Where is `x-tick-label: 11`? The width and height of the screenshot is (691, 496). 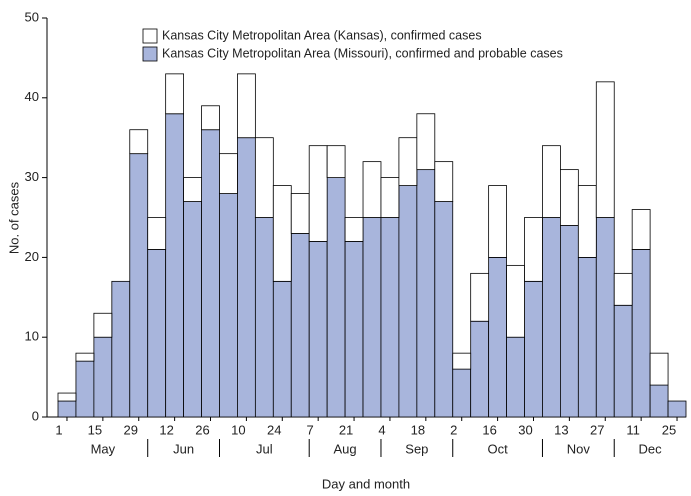
x-tick-label: 11 is located at coordinates (633, 429).